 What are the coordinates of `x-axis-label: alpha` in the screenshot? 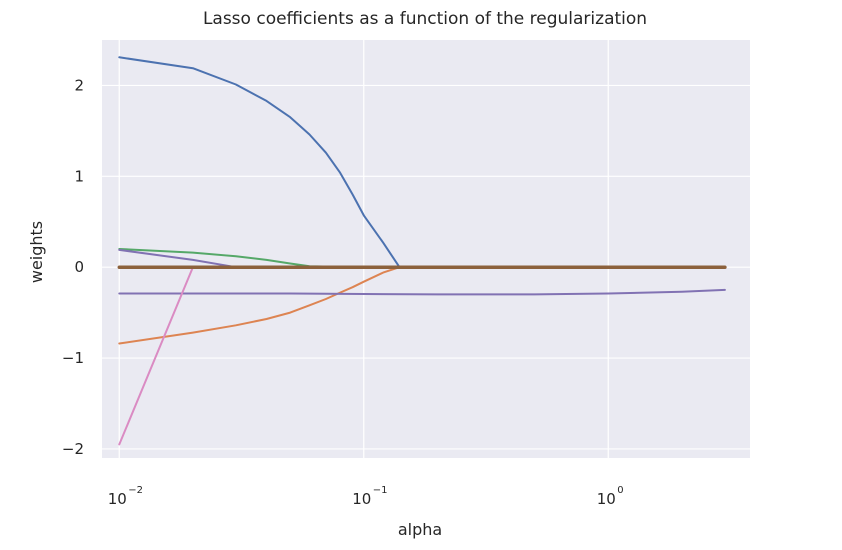 It's located at (420, 529).